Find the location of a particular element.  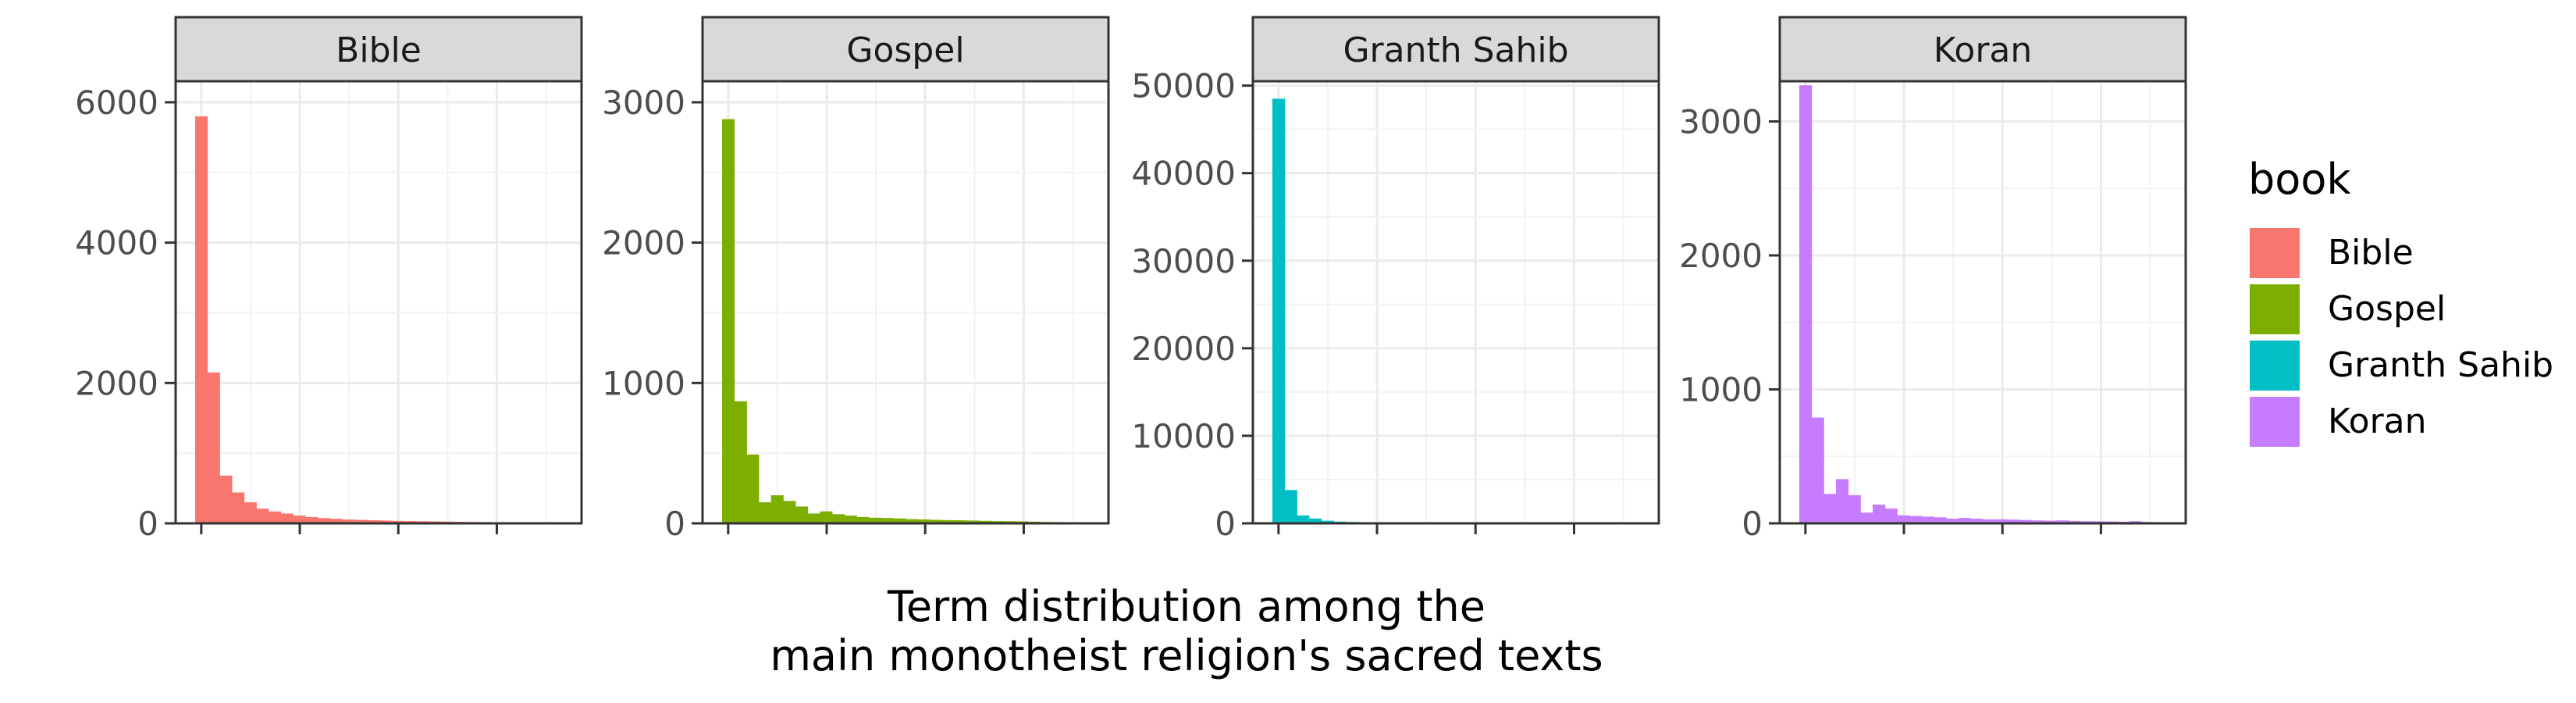

y-tick-label: 4000 is located at coordinates (116, 243).